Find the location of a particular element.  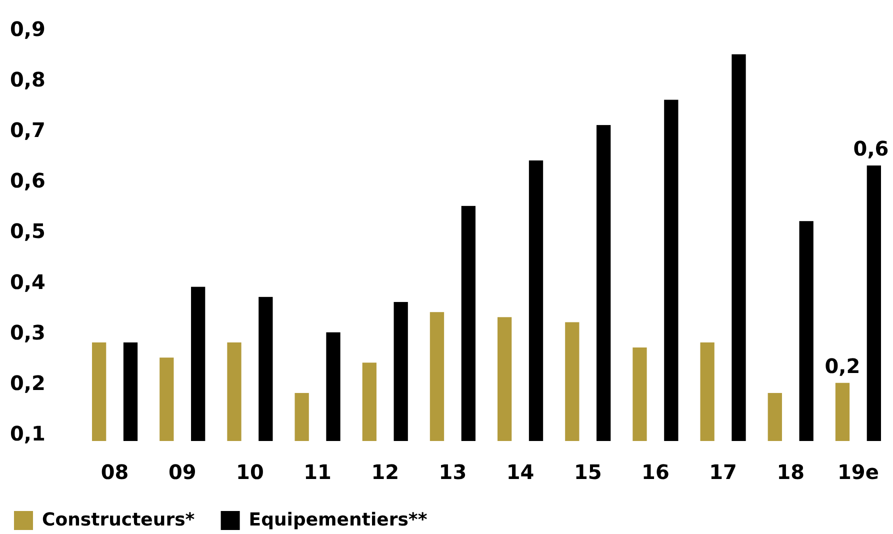

data-label: 0,6 is located at coordinates (871, 148).